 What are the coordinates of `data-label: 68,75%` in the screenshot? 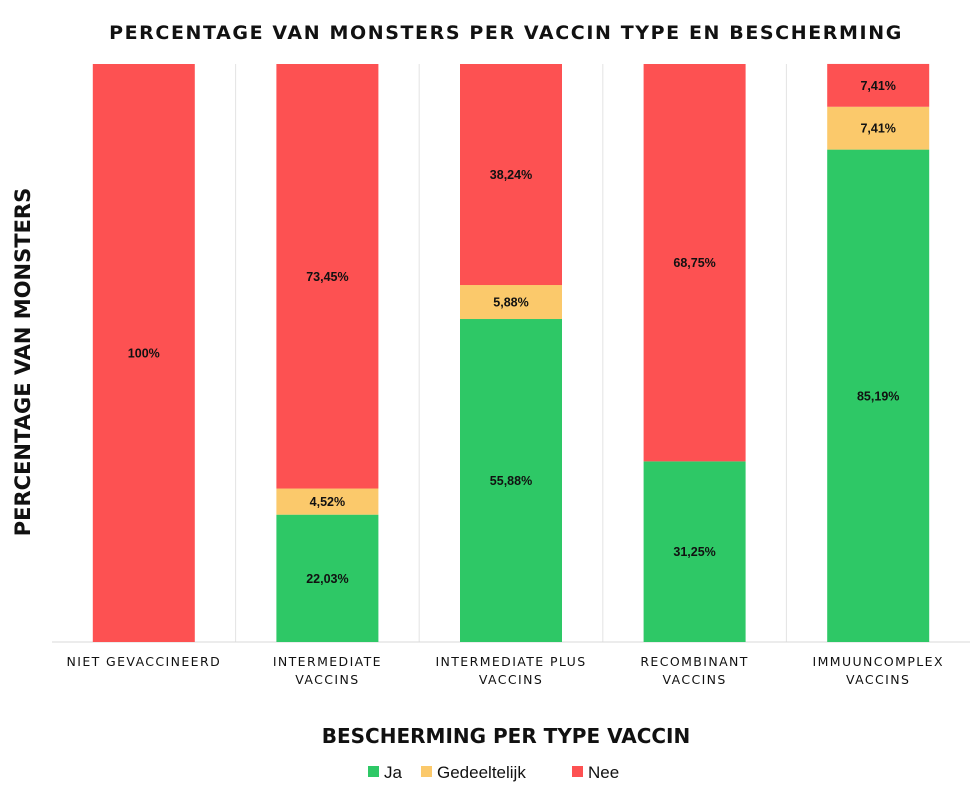 It's located at (694, 263).